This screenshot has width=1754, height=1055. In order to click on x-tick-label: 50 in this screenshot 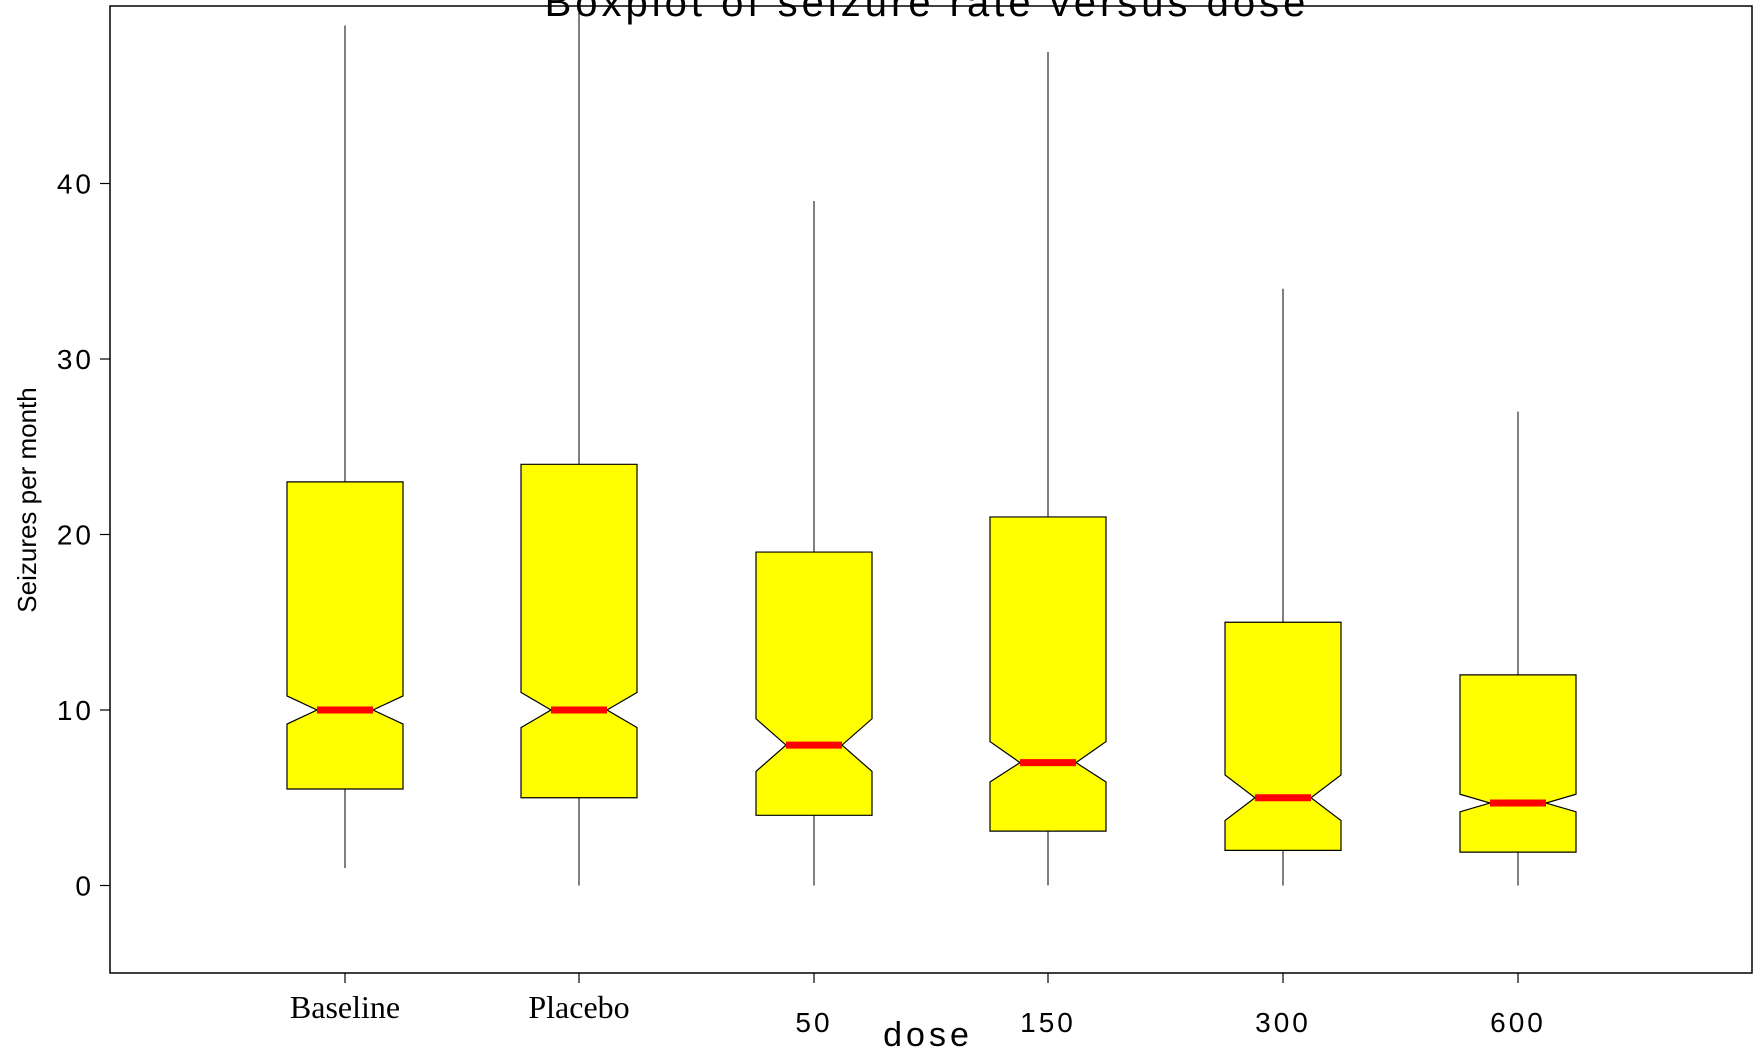, I will do `click(813, 1022)`.